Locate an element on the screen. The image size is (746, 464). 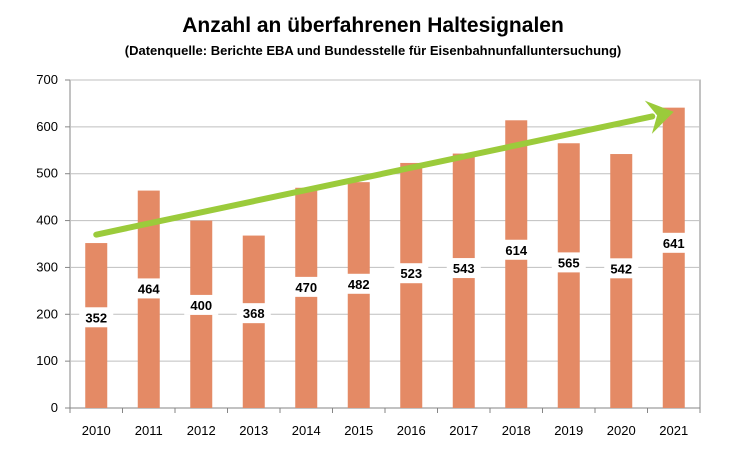
y-tick-label: 100 is located at coordinates (47, 360).